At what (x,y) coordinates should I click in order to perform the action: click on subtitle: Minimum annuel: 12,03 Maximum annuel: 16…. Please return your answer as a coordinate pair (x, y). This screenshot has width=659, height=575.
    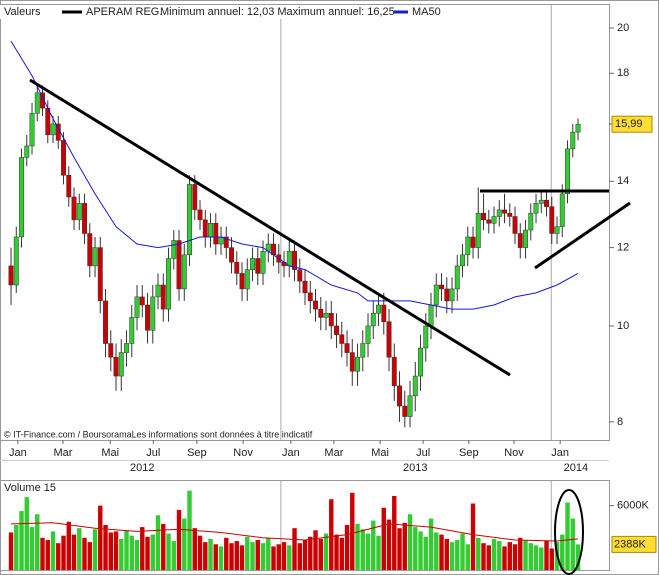
    Looking at the image, I should click on (277, 12).